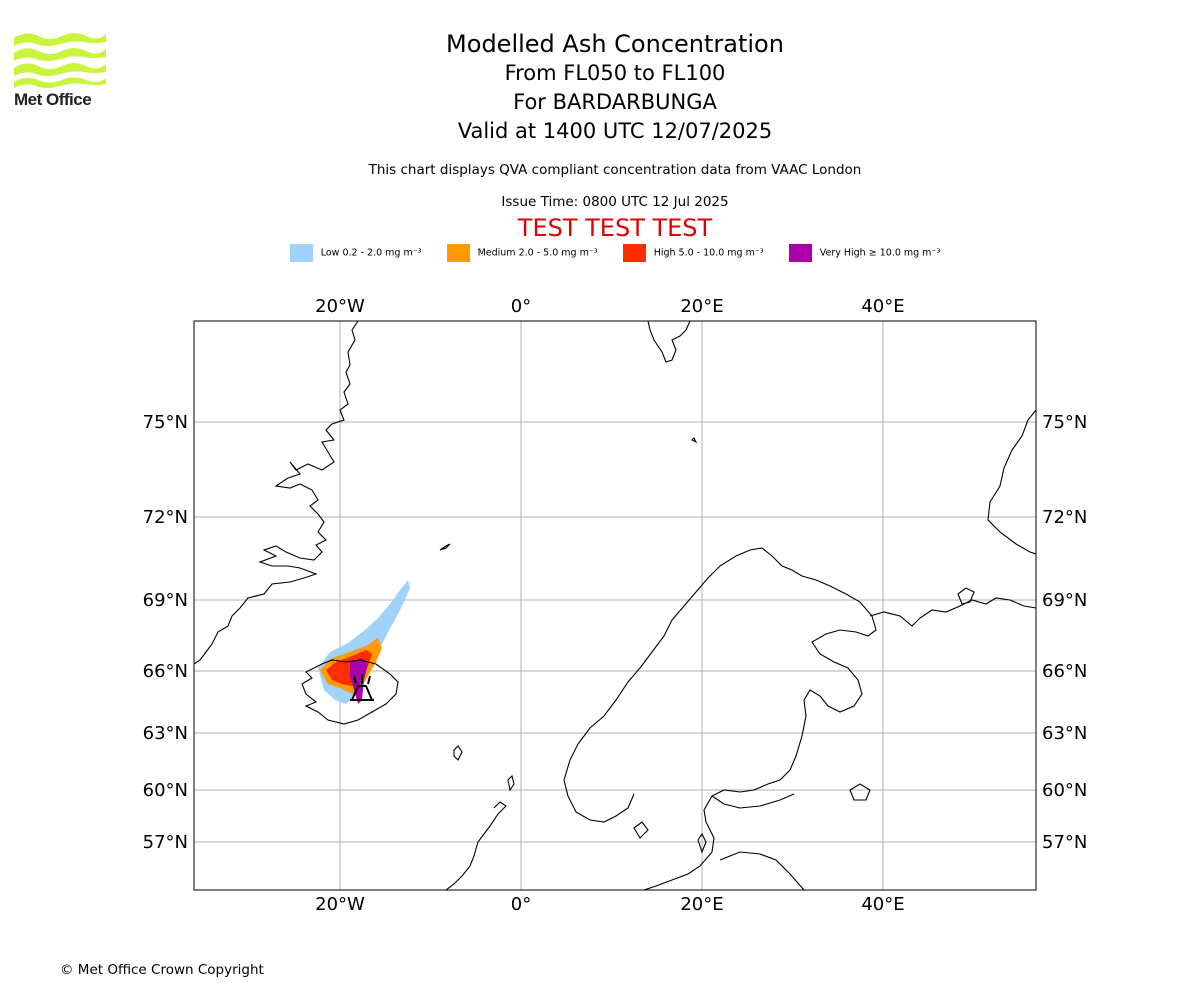 The image size is (1200, 1000). I want to click on novaya-zemlya, so click(1011, 482).